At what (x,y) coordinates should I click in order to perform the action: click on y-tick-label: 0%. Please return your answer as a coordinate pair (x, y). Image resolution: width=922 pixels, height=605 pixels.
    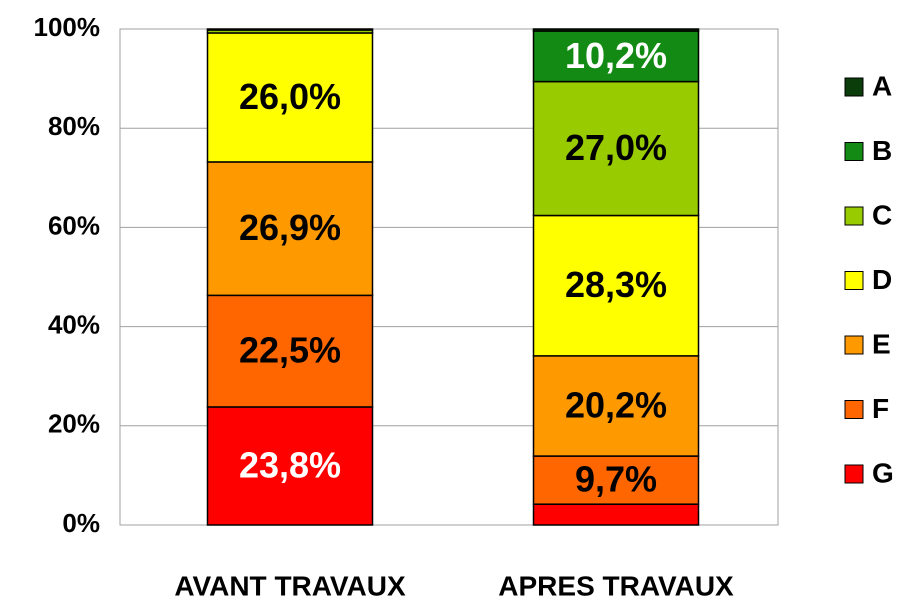
    Looking at the image, I should click on (81, 523).